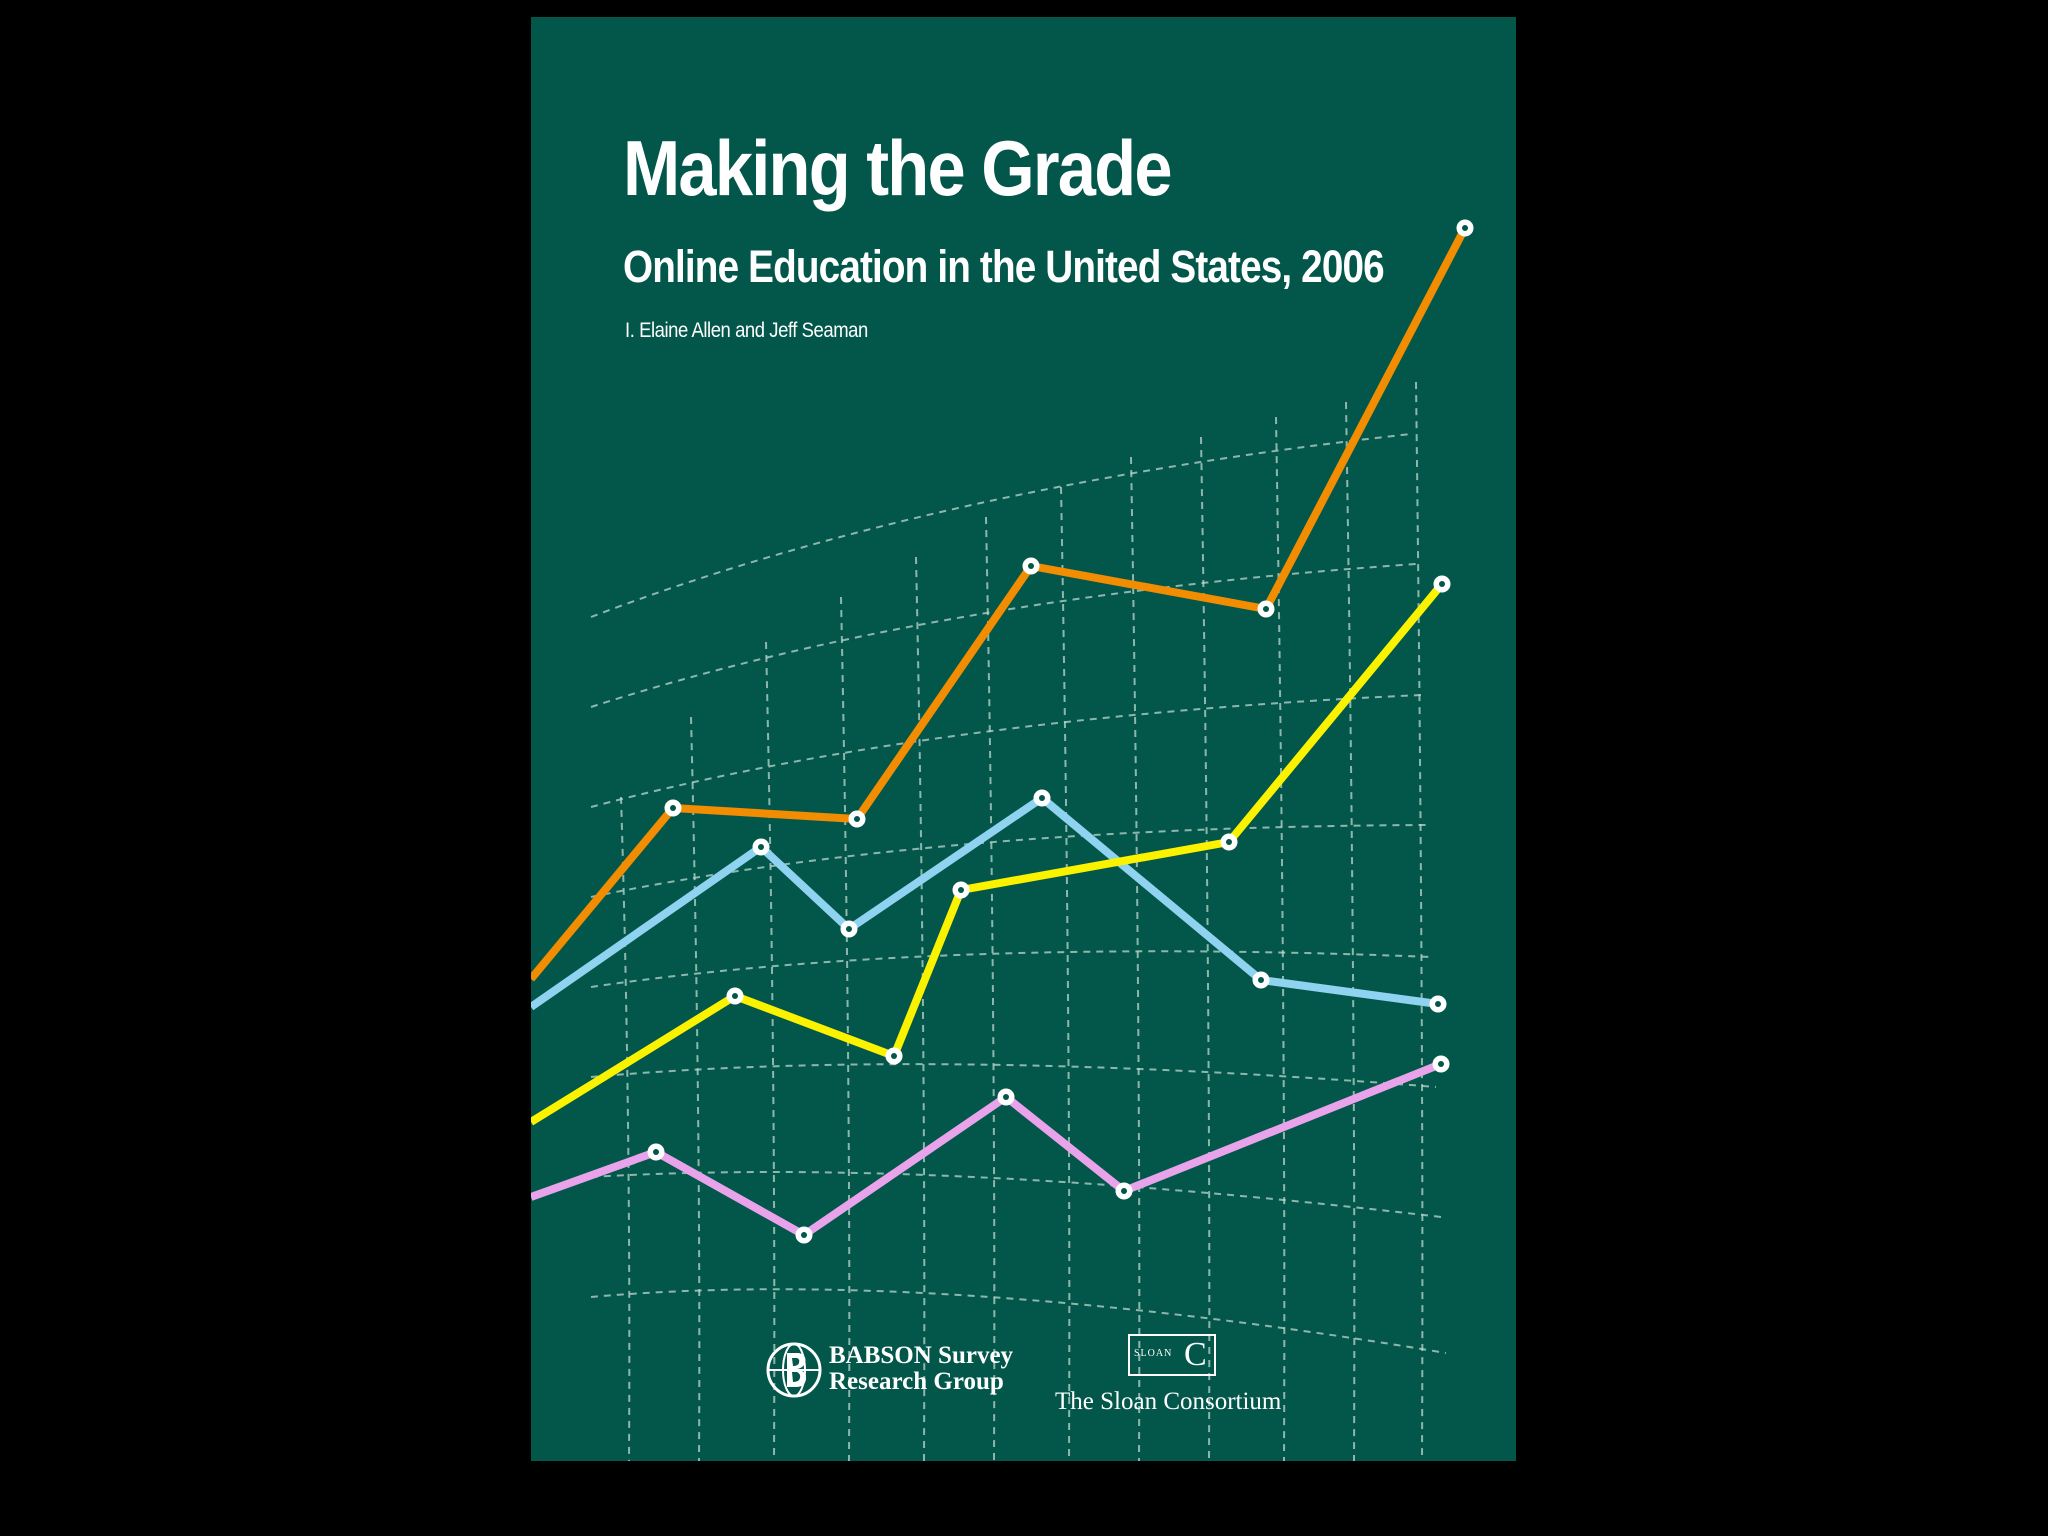  What do you see at coordinates (985, 902) in the screenshot?
I see `blue-trend-line` at bounding box center [985, 902].